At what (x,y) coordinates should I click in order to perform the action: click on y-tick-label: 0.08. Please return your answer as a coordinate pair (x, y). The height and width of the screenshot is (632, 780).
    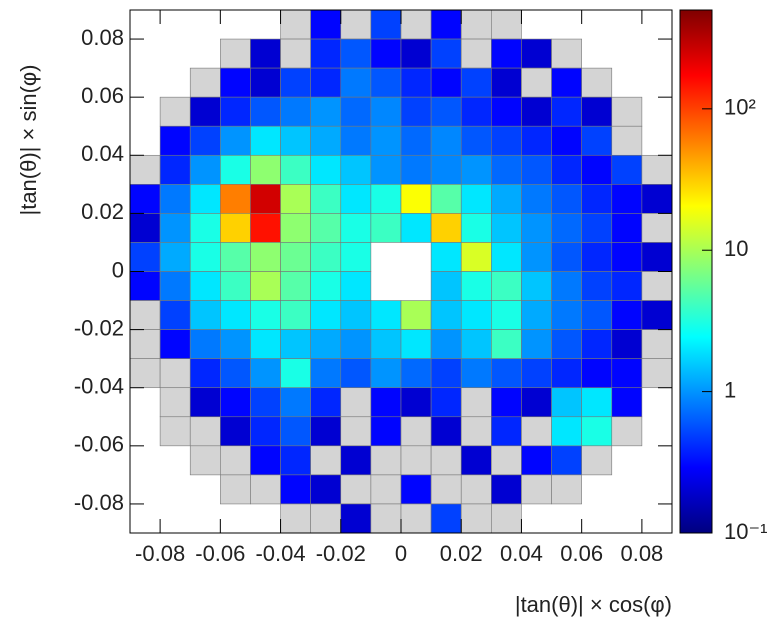
    Looking at the image, I should click on (102, 37).